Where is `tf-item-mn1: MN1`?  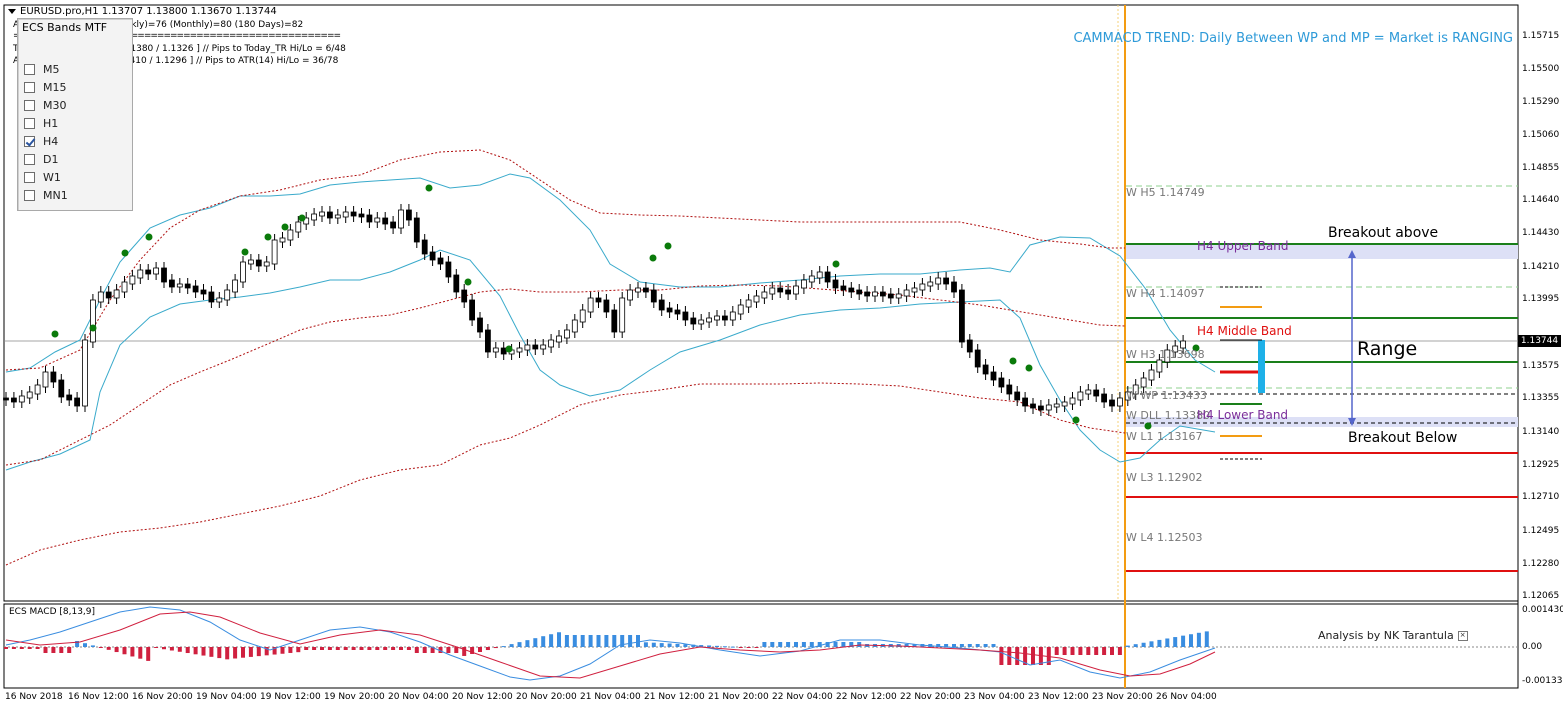
tf-item-mn1: MN1 is located at coordinates (46, 195).